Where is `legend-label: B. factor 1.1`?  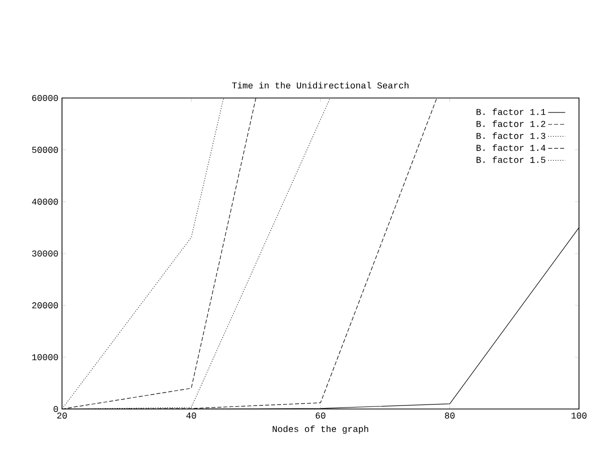 legend-label: B. factor 1.1 is located at coordinates (511, 111).